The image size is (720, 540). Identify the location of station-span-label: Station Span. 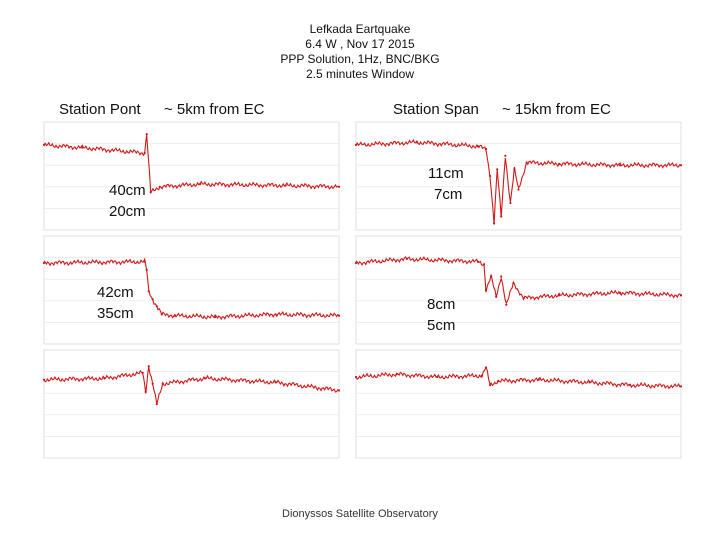
(436, 109).